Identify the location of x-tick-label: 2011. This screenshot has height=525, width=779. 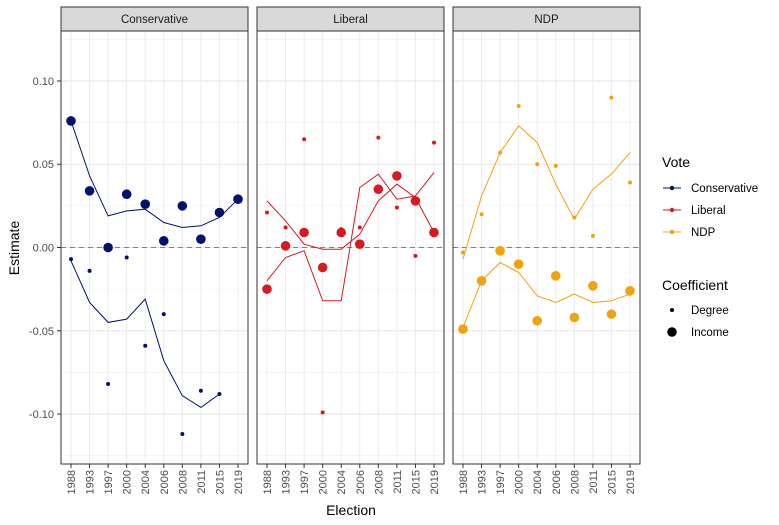
(398, 482).